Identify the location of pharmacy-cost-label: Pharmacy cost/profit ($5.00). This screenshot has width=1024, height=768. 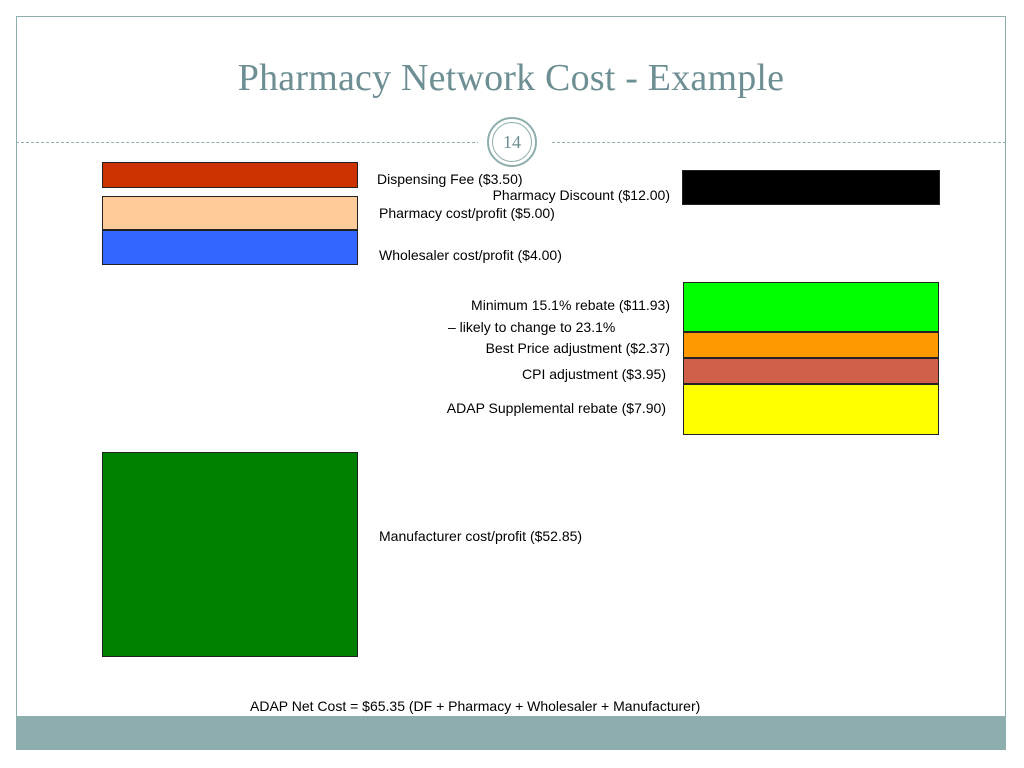
(467, 213).